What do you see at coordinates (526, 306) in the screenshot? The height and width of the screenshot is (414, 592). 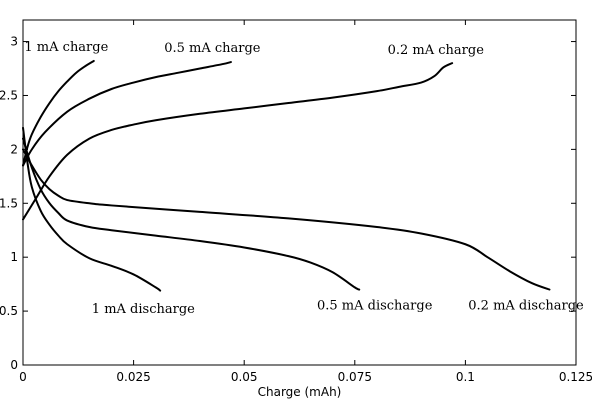 I see `series-label-0-2-ma-discharge: 0.2 mA discharge` at bounding box center [526, 306].